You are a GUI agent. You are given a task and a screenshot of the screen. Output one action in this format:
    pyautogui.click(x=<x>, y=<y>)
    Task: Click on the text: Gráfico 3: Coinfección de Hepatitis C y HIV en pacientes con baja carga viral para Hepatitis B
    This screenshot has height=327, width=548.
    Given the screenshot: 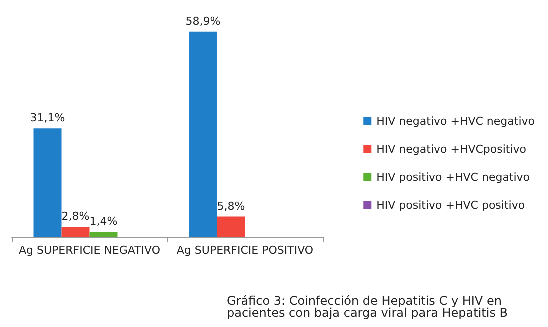 What is the action you would take?
    pyautogui.click(x=367, y=307)
    